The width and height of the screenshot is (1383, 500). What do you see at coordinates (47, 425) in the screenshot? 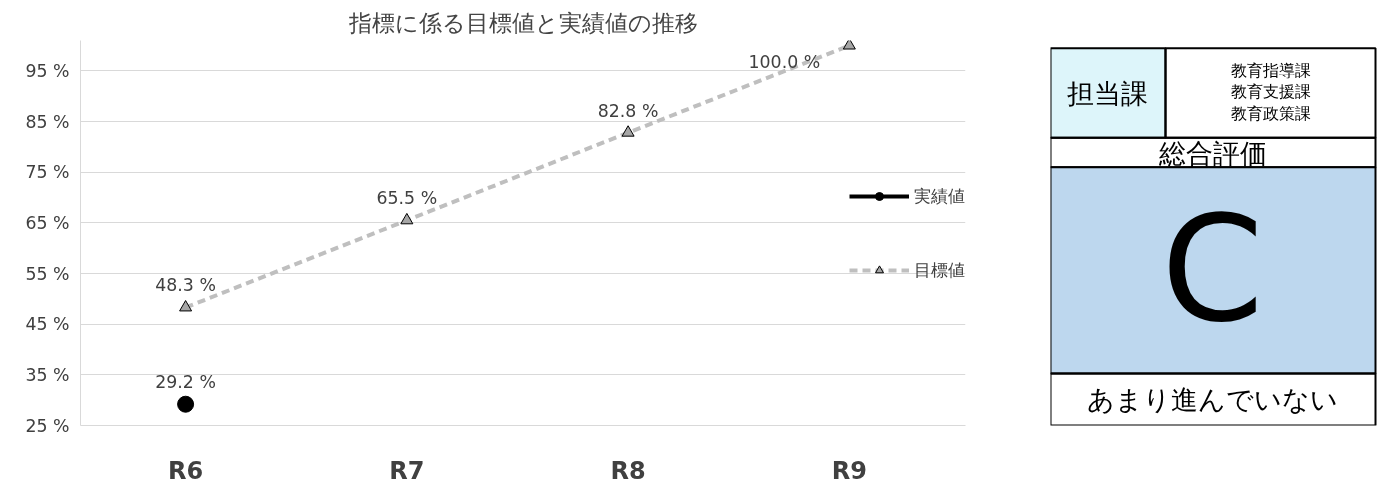
I see `y-tick-label: 25 %` at bounding box center [47, 425].